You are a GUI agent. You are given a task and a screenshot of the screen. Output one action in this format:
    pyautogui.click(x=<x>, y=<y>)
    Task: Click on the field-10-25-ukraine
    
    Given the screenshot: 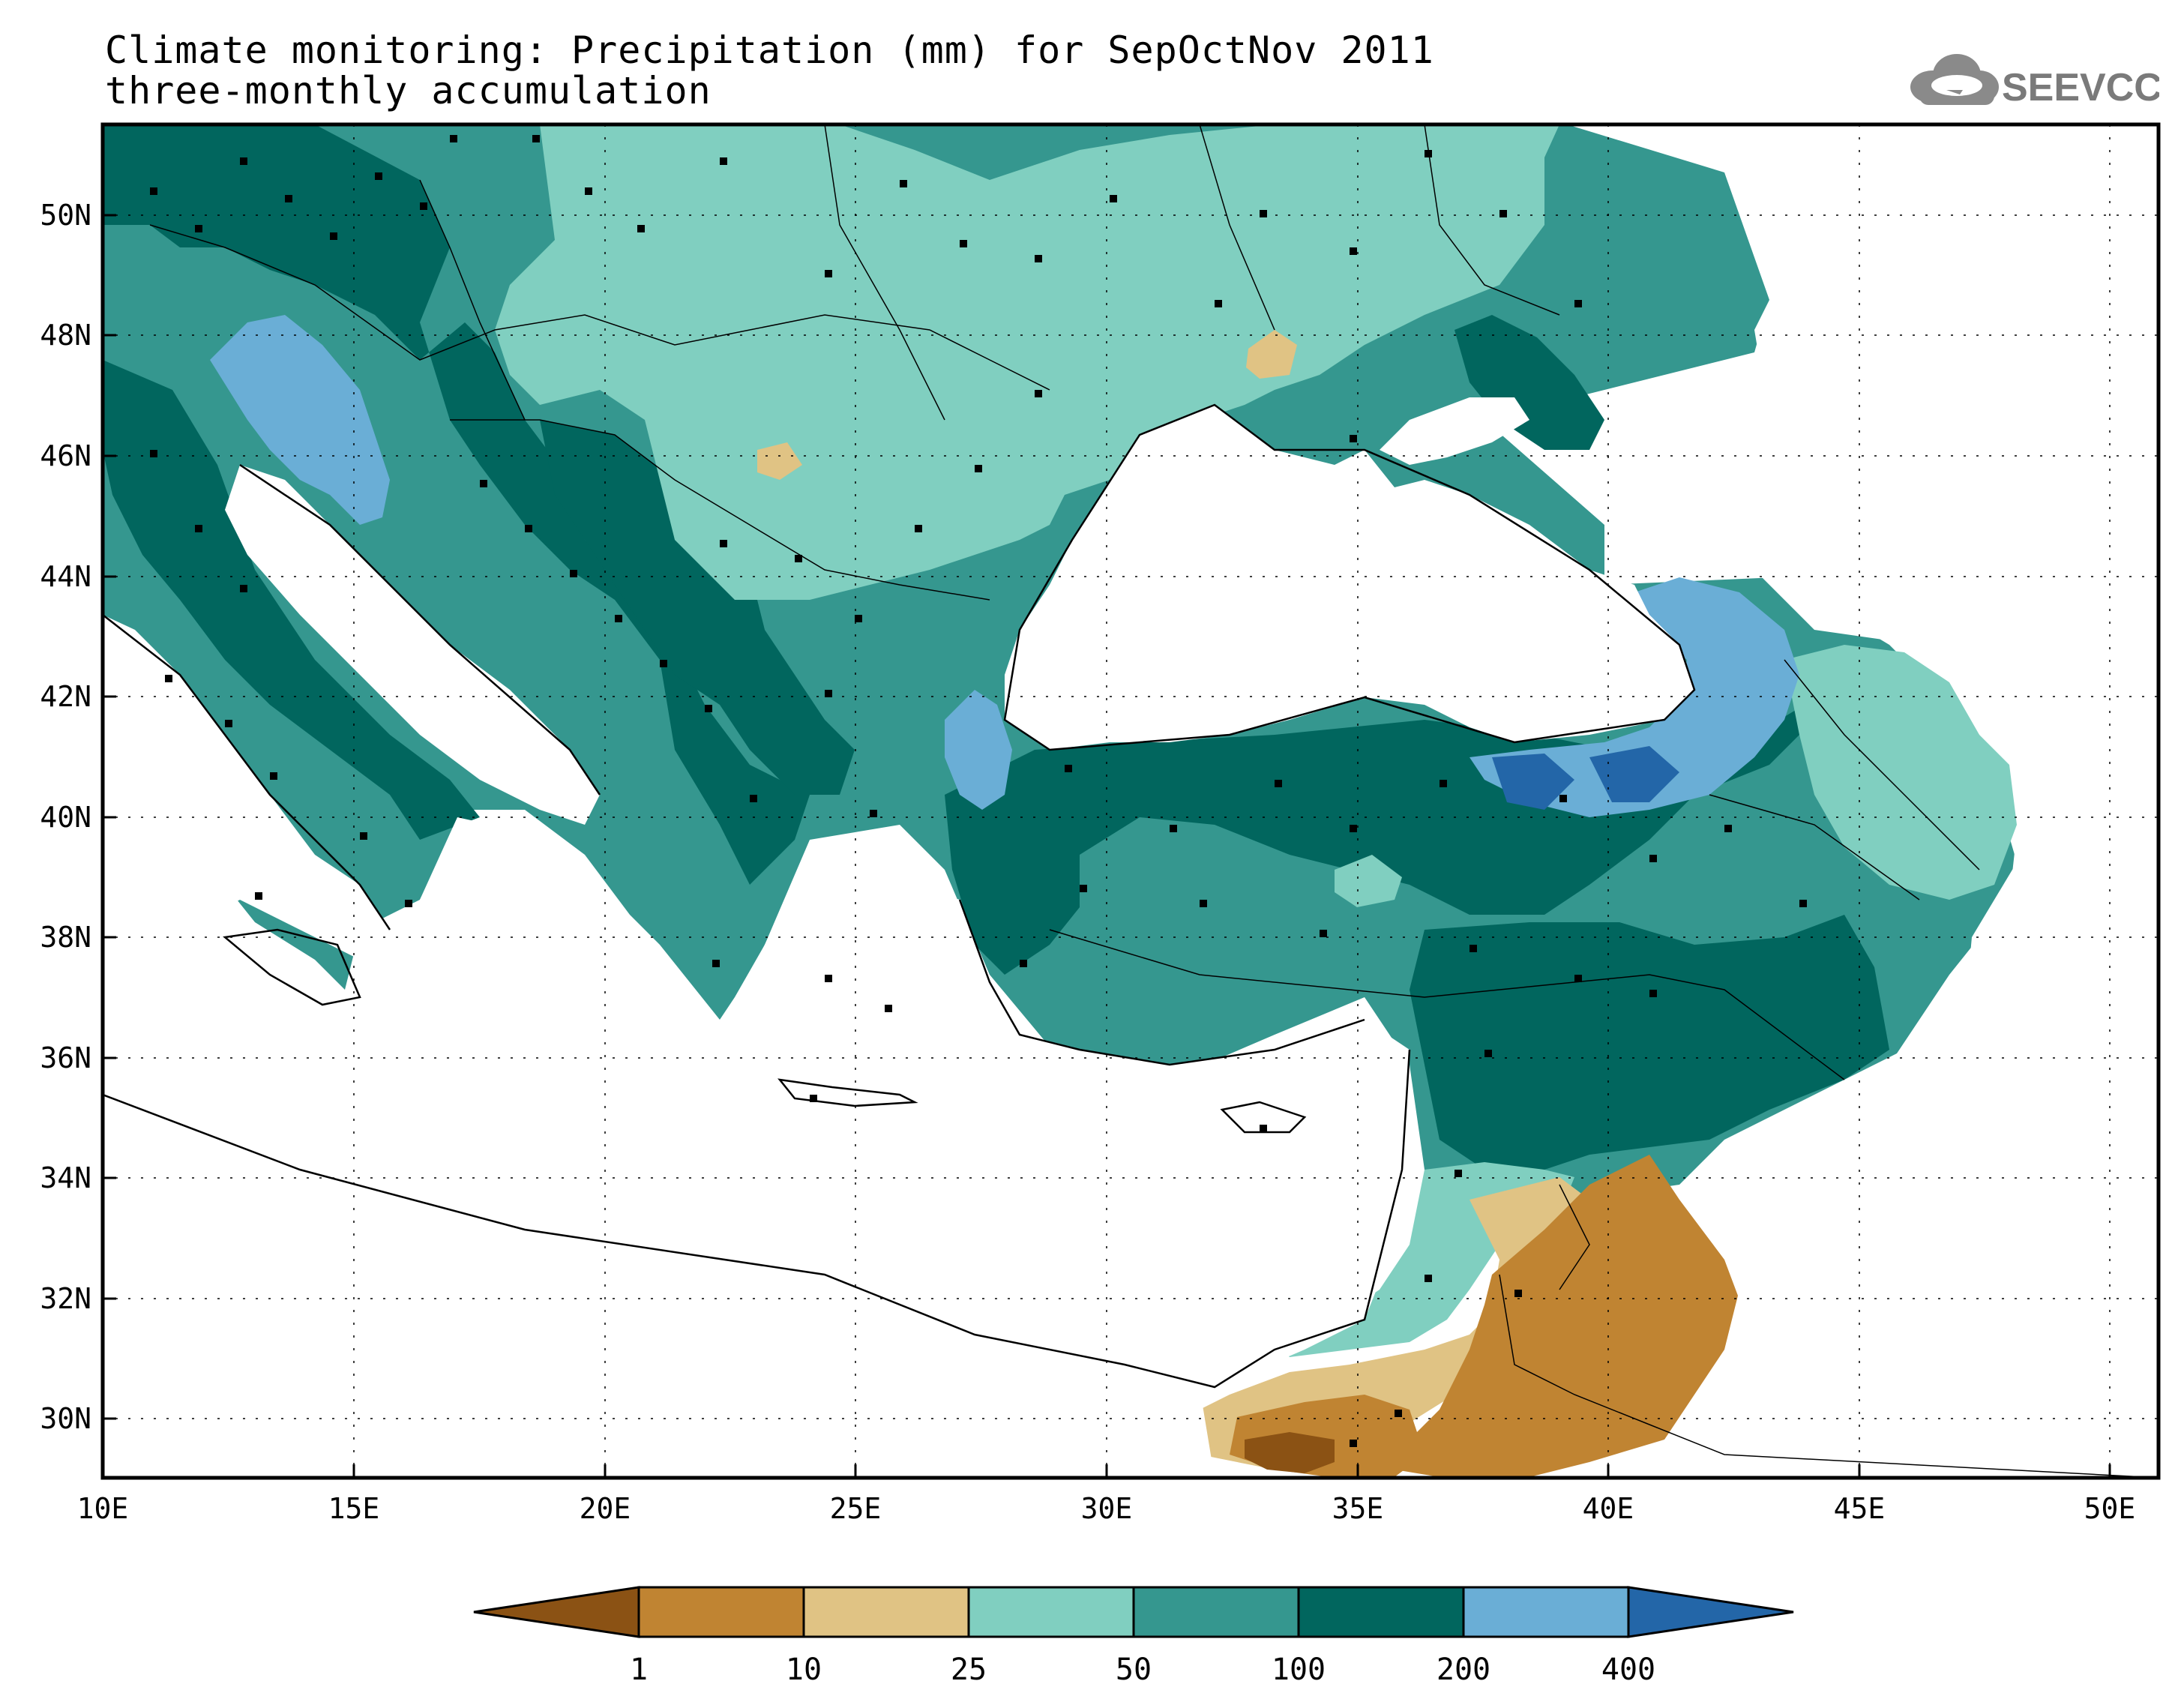 What is the action you would take?
    pyautogui.click(x=1271, y=354)
    